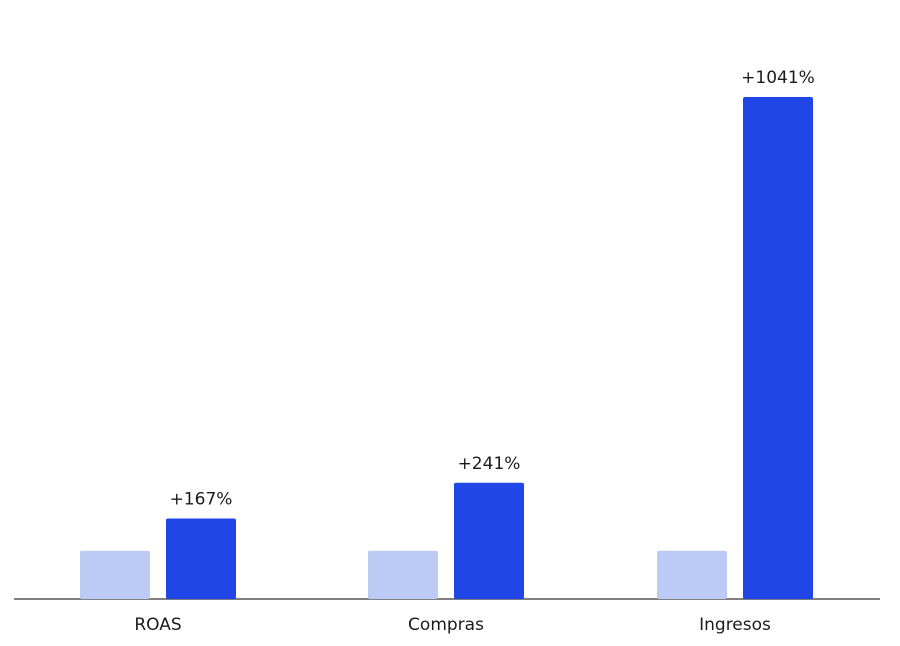 This screenshot has width=900, height=646. Describe the element at coordinates (778, 78) in the screenshot. I see `data-label-ingresos: +1041%` at that location.